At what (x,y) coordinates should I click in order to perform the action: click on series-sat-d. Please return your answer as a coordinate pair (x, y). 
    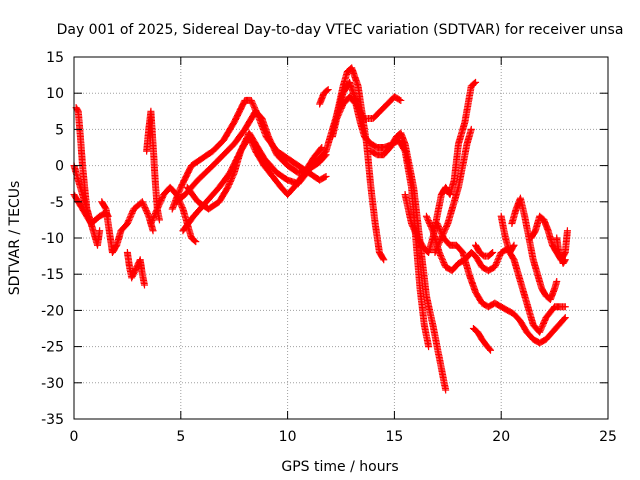
    Looking at the image, I should click on (127, 227).